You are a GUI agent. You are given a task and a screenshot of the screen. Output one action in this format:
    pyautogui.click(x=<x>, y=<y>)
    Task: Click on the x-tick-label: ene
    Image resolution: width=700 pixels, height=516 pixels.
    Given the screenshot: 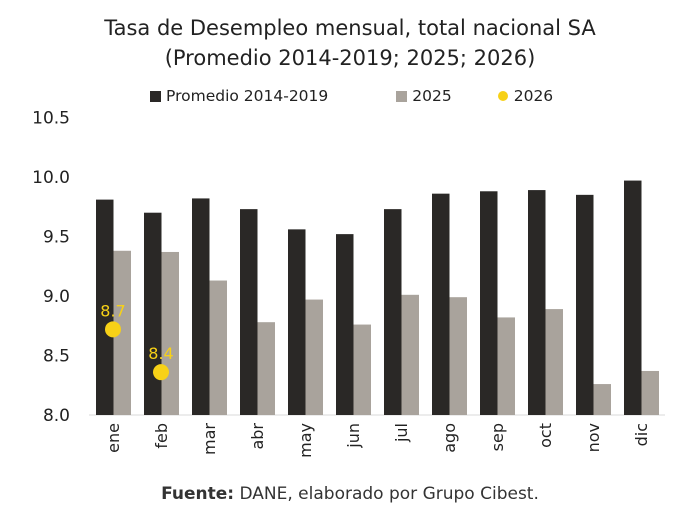 What is the action you would take?
    pyautogui.click(x=113, y=438)
    